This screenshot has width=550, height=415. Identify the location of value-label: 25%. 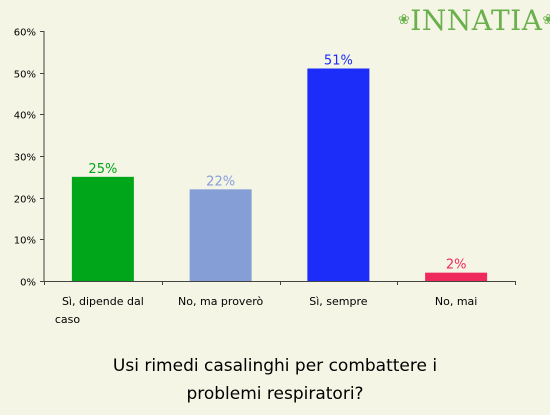
(102, 169).